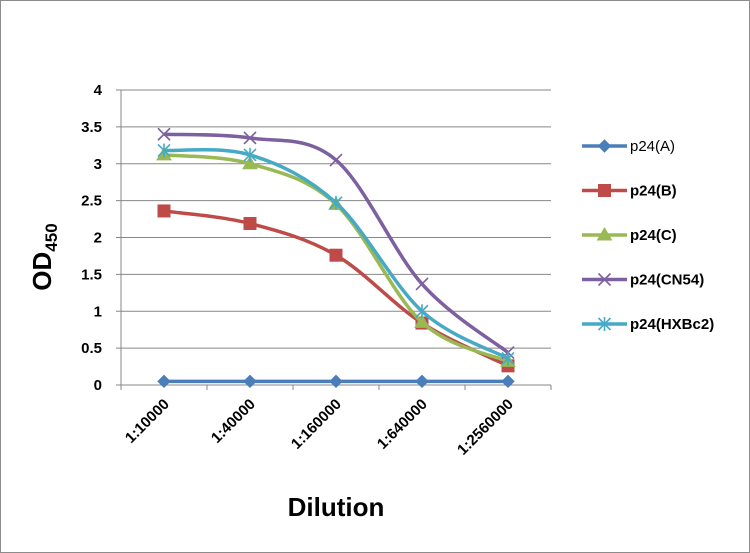  Describe the element at coordinates (652, 146) in the screenshot. I see `legend-label: p24(A)` at that location.